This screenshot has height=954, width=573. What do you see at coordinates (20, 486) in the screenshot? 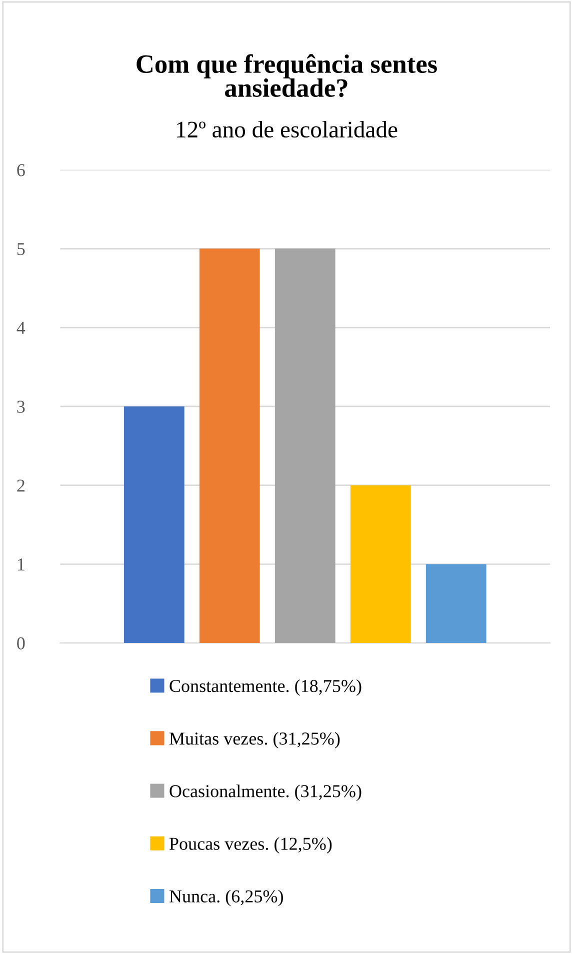
I see `y-tick-label: 2` at bounding box center [20, 486].